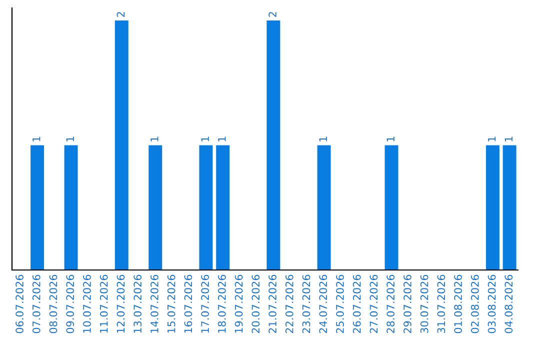 Image resolution: width=540 pixels, height=340 pixels. Describe the element at coordinates (474, 304) in the screenshot. I see `x-tick-label: 02.08.2026` at that location.